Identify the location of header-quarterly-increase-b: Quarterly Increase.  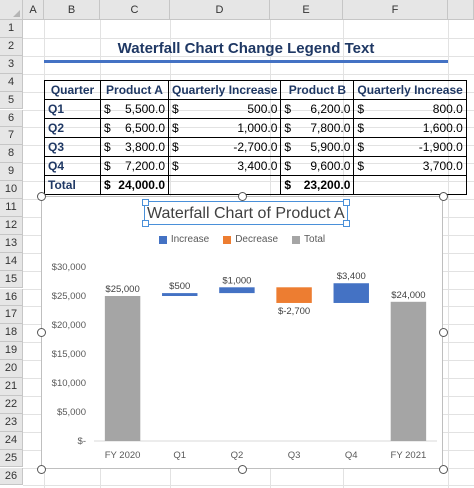
(410, 90).